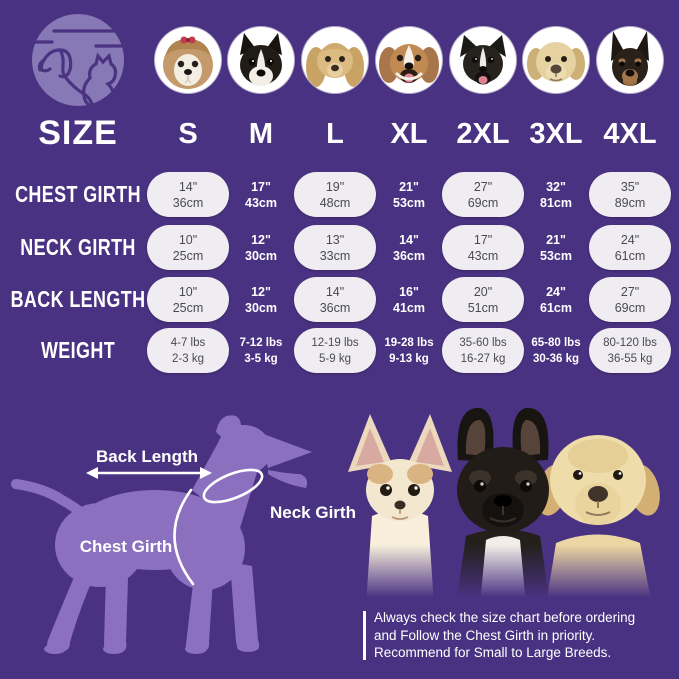 The width and height of the screenshot is (679, 679). Describe the element at coordinates (556, 202) in the screenshot. I see `value-cm: 81cm` at that location.